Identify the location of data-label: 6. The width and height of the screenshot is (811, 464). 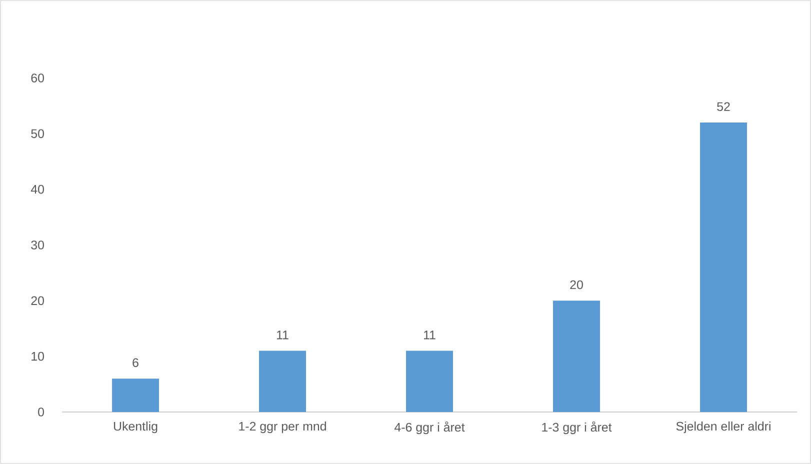
(135, 363).